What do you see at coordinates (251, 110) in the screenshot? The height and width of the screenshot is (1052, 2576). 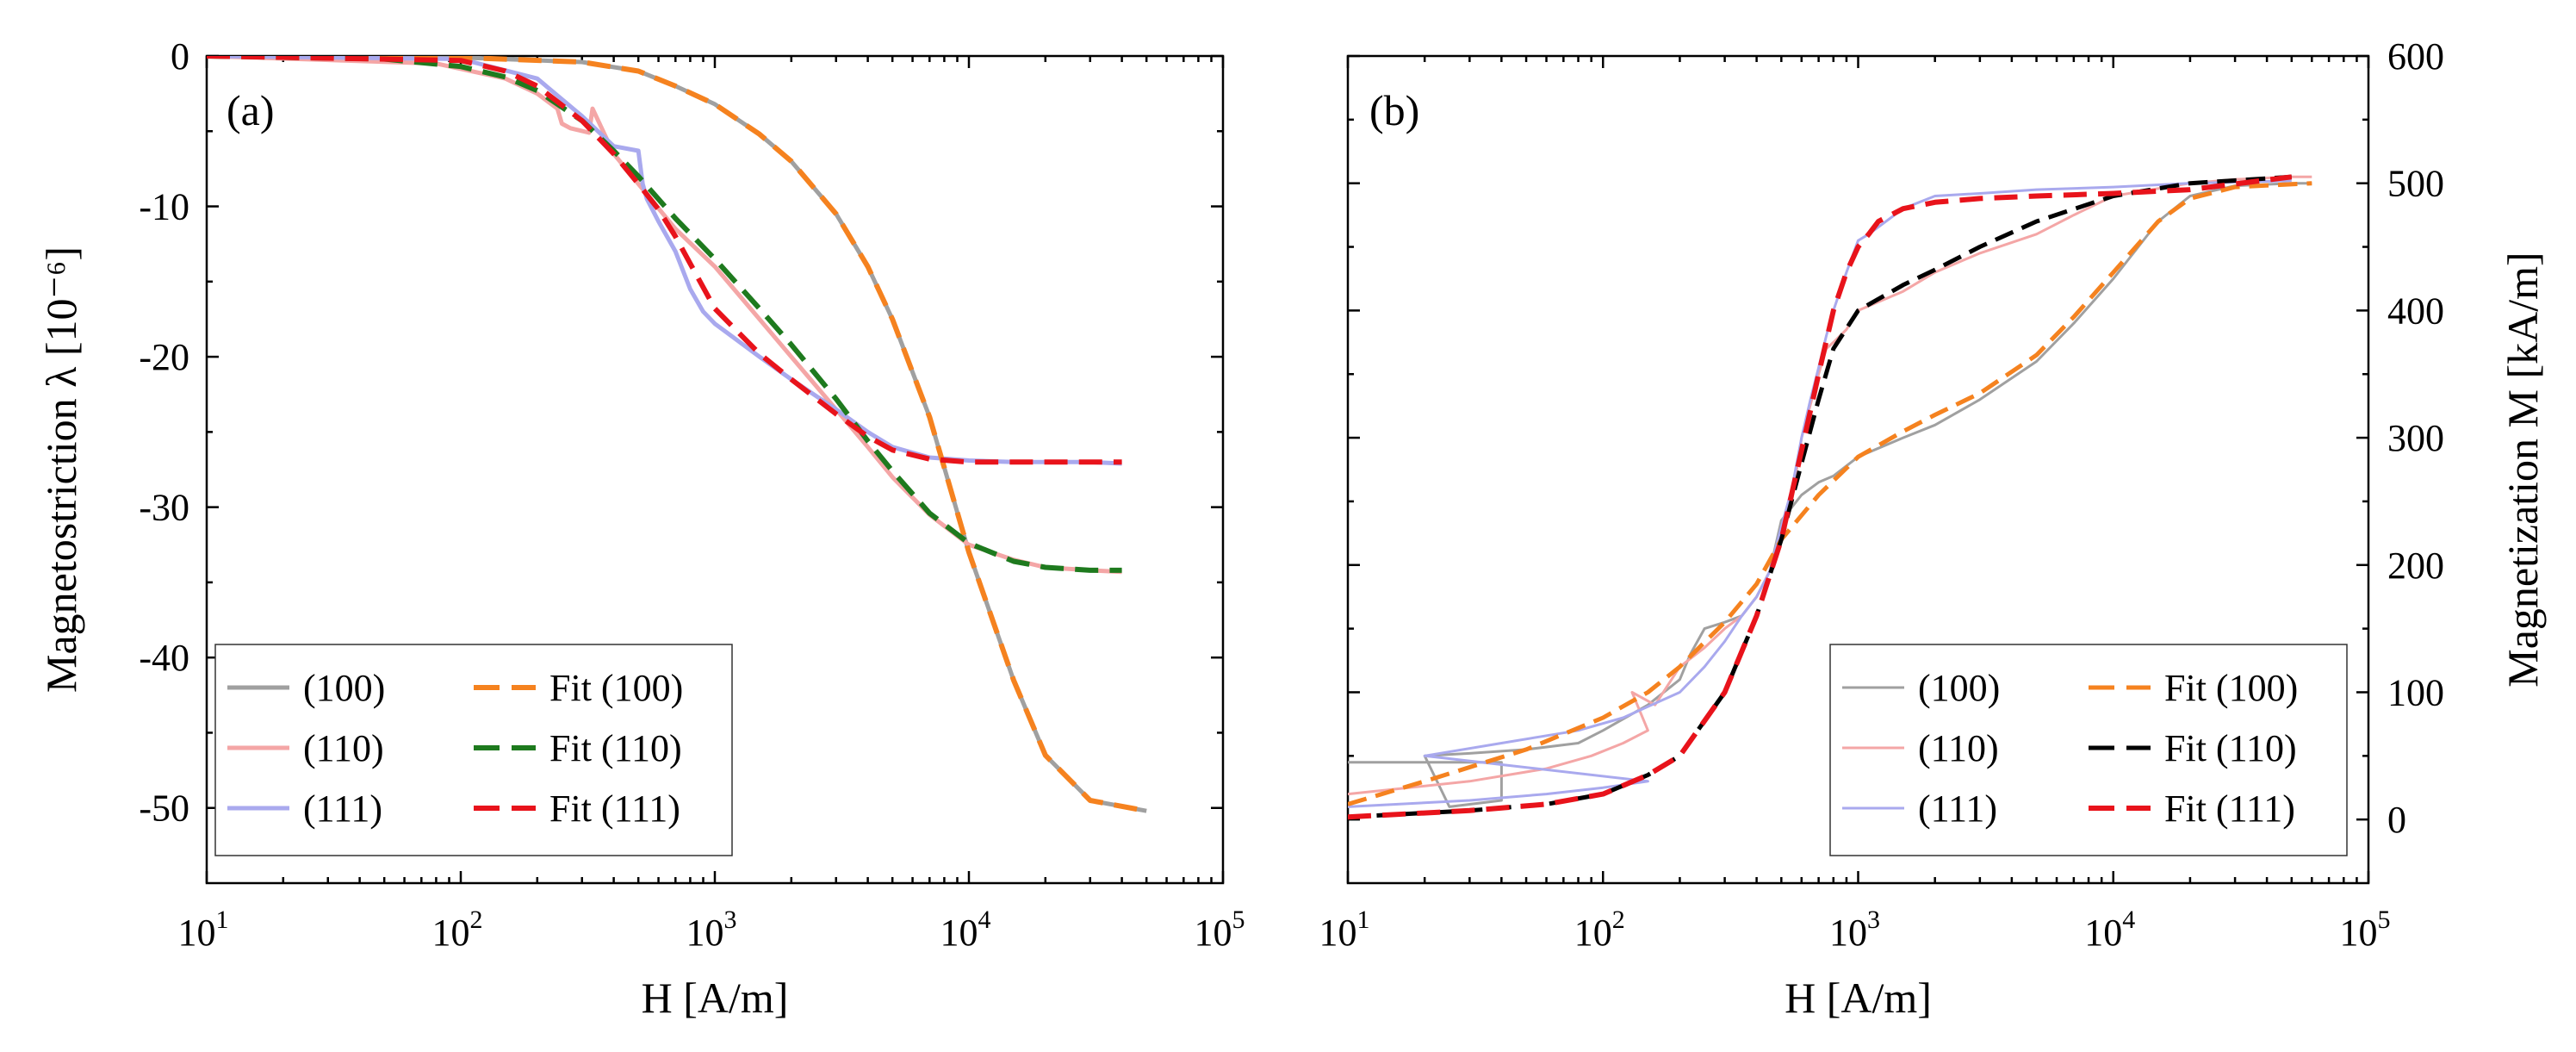 I see `panel-label: (a)` at bounding box center [251, 110].